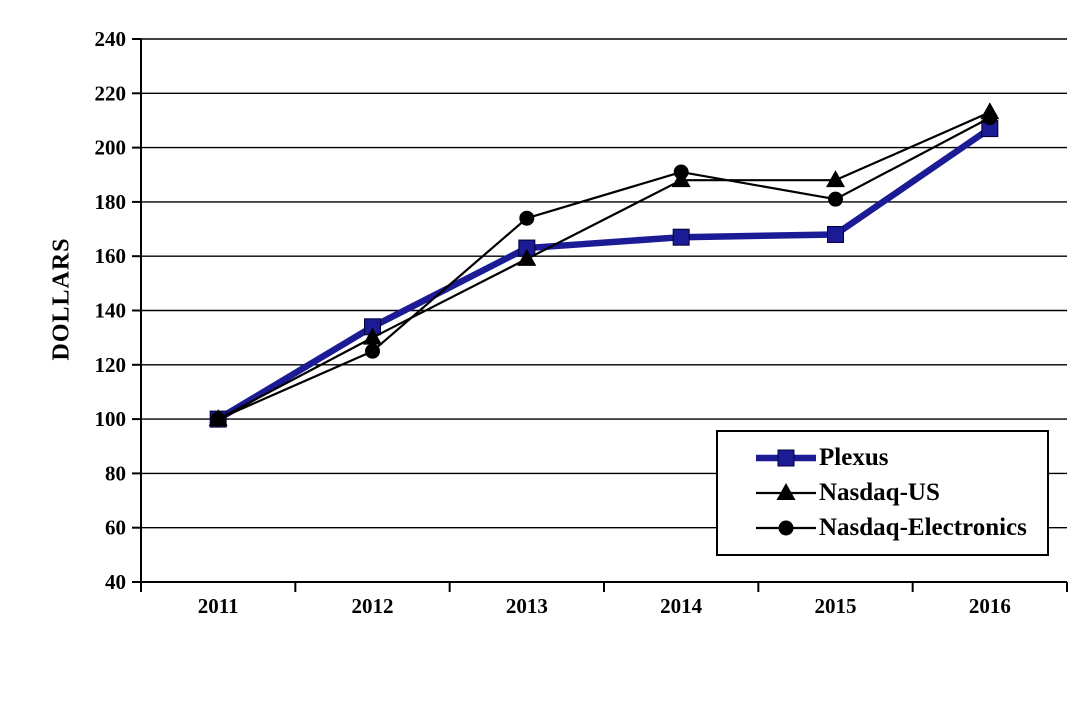  Describe the element at coordinates (898, 458) in the screenshot. I see `legend-item-plexus: Plexus` at that location.